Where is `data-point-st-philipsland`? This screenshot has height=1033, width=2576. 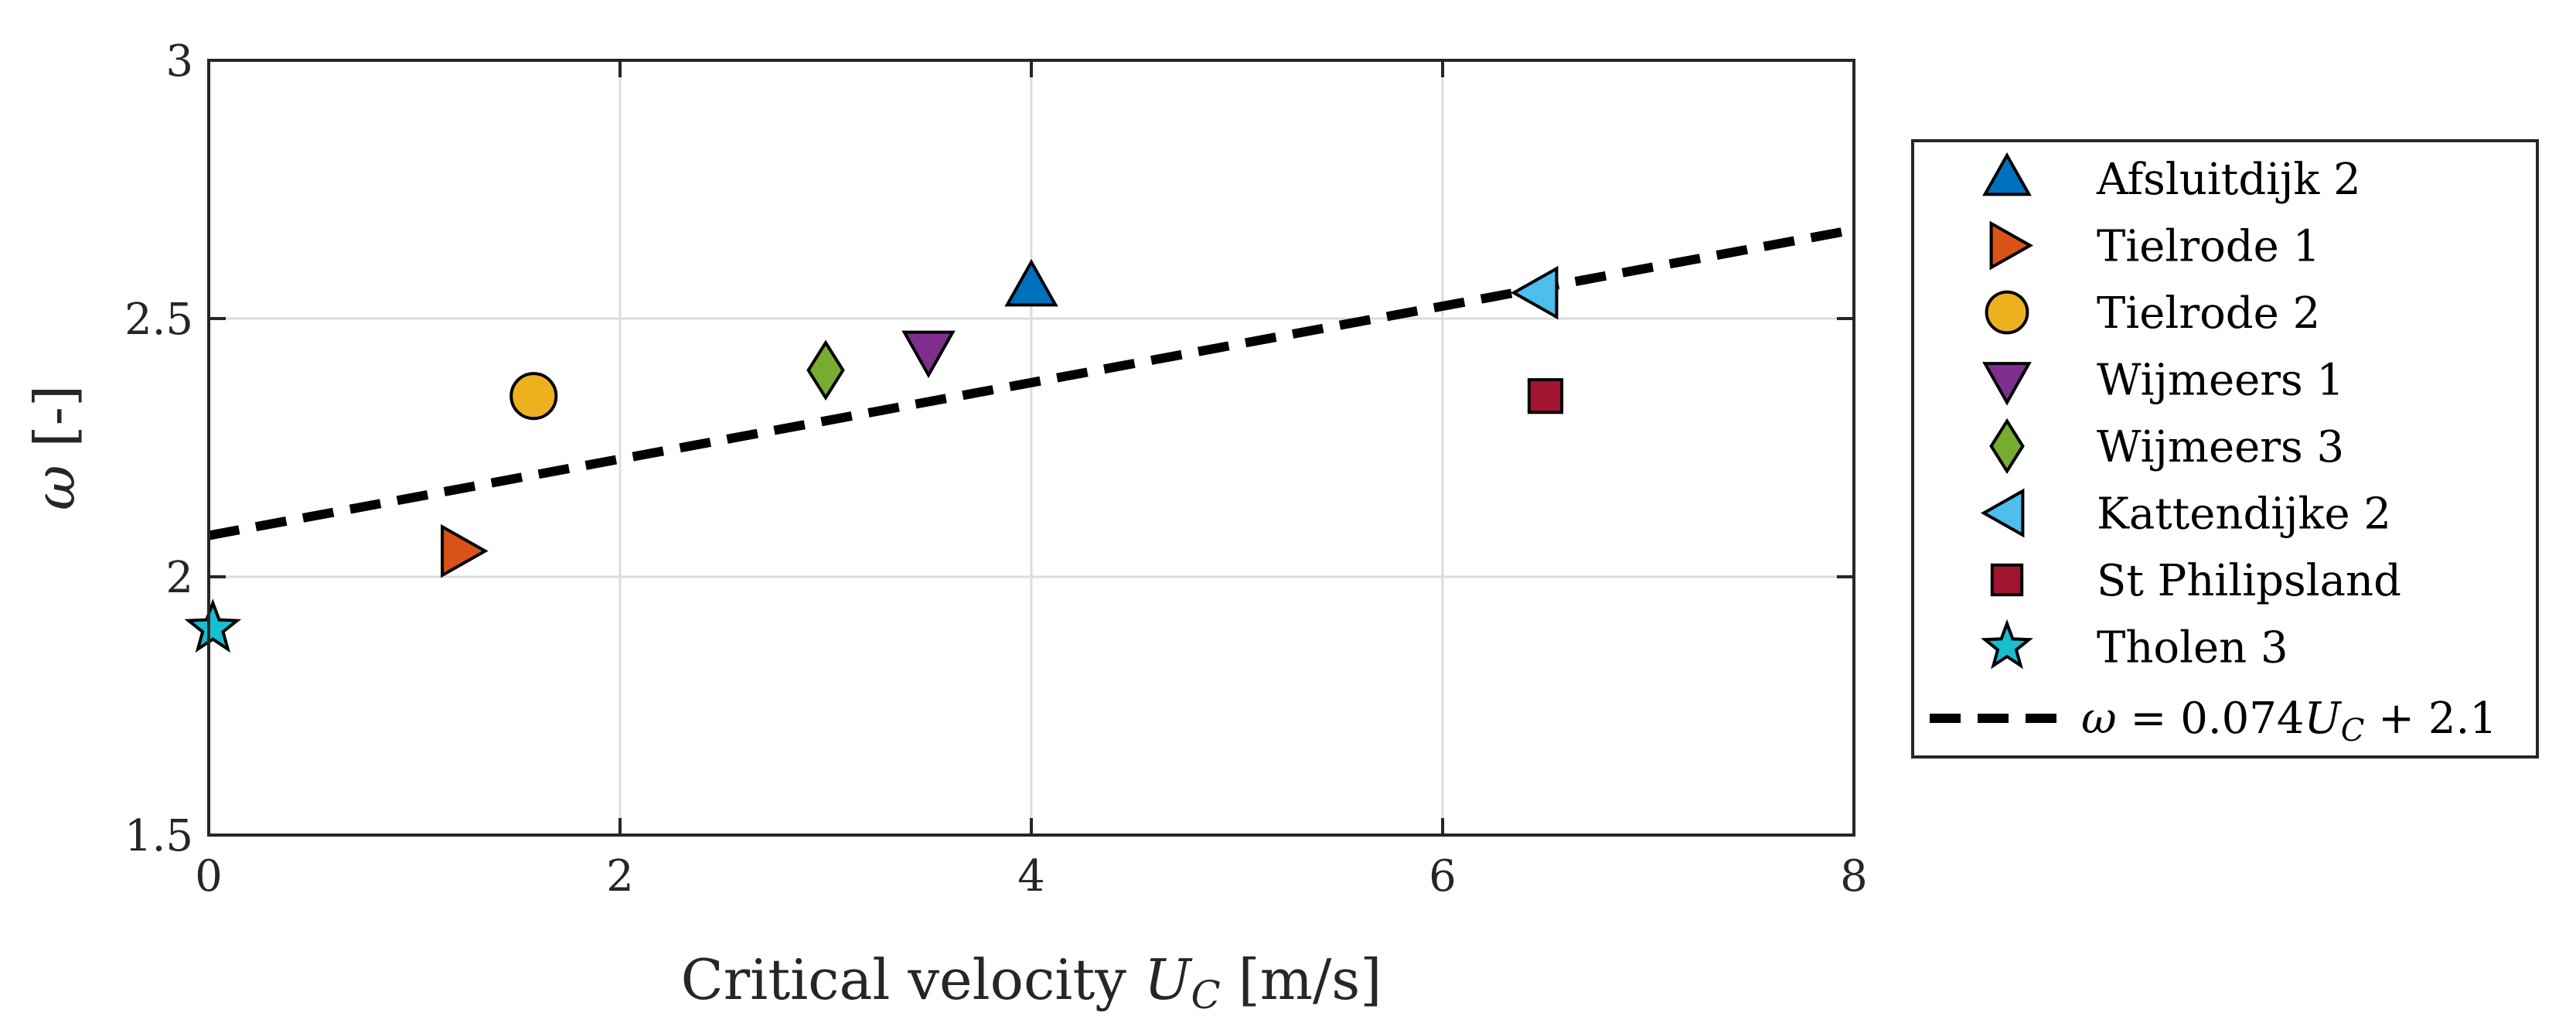
data-point-st-philipsland is located at coordinates (1545, 396).